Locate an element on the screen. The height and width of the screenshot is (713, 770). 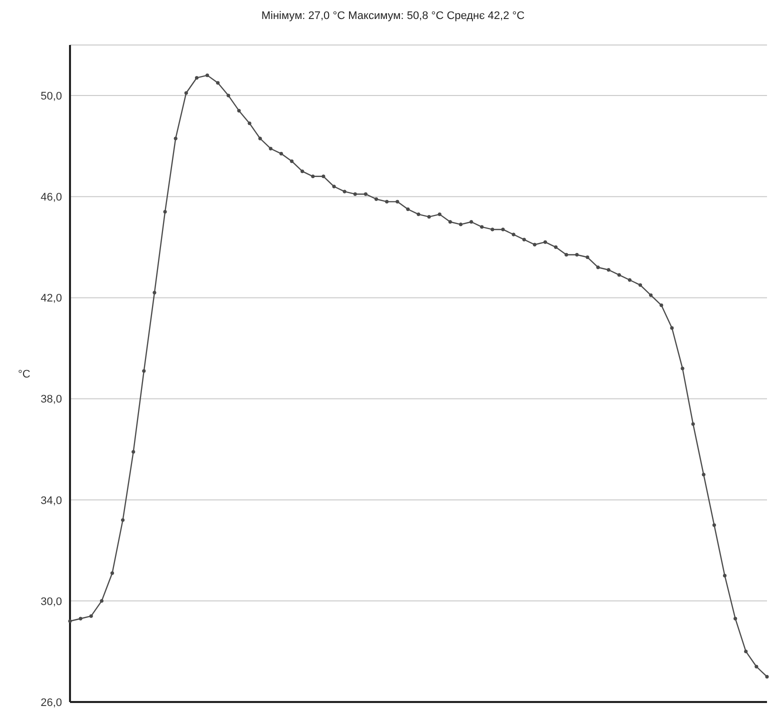
y-tick-label: 30,0 is located at coordinates (51, 602).